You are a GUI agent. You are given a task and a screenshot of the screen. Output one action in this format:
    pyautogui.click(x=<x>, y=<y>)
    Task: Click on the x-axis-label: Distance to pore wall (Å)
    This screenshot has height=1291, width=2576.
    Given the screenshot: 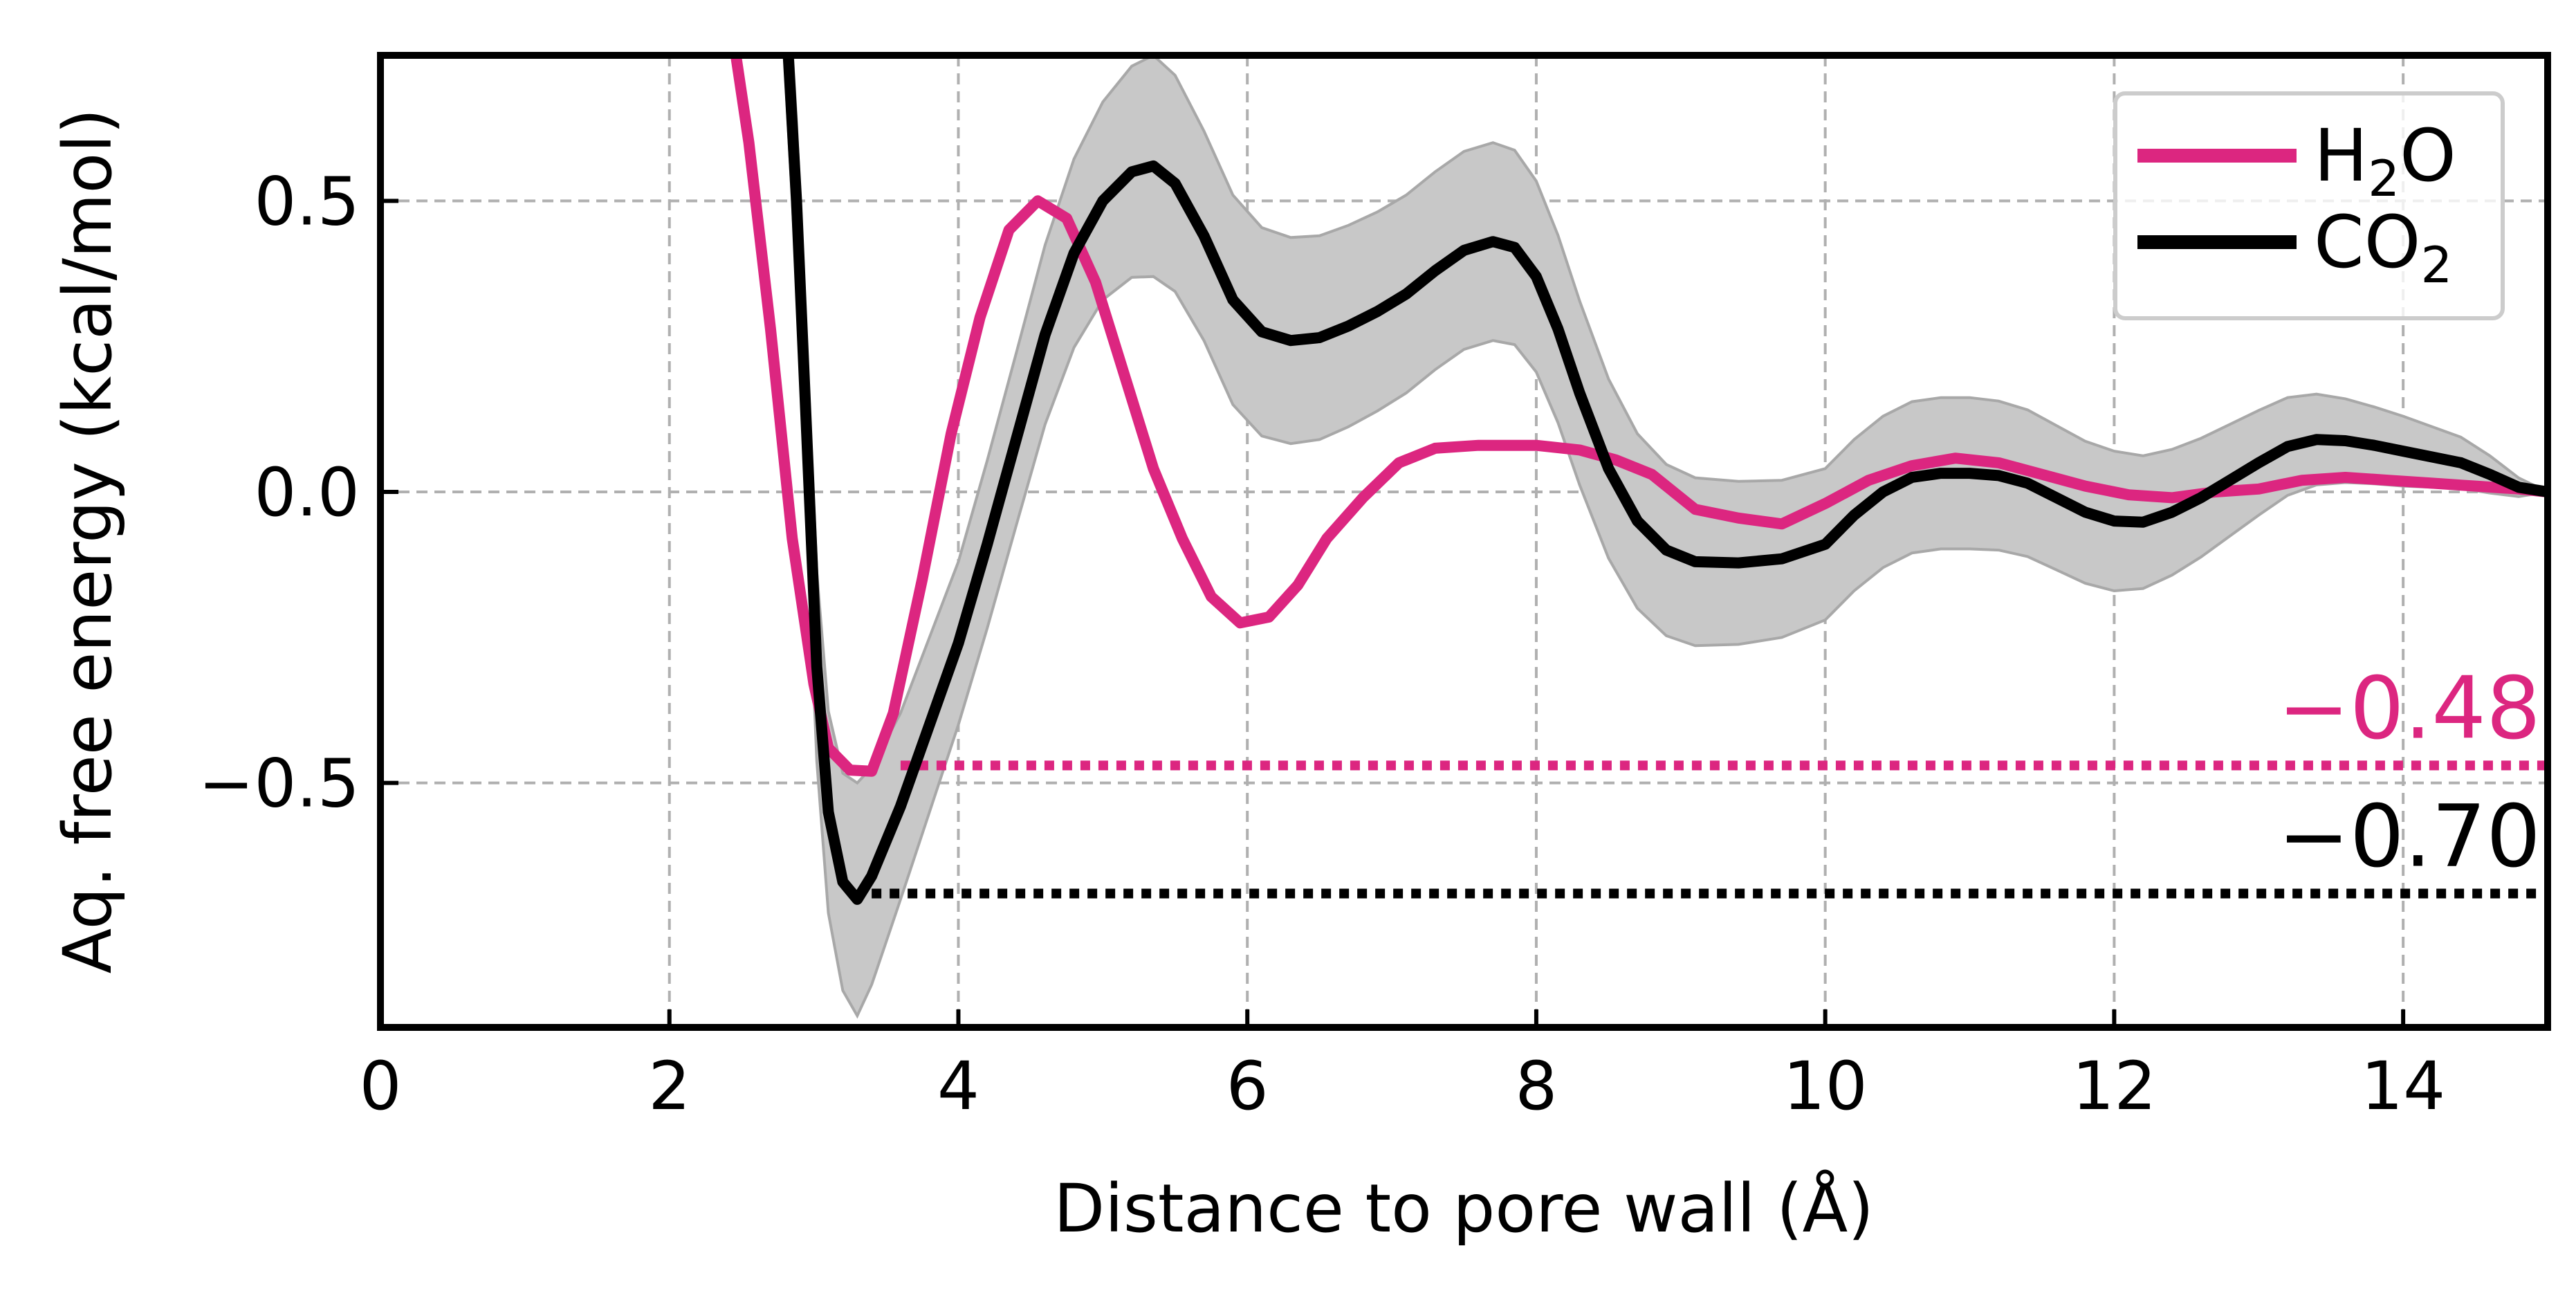 What is the action you would take?
    pyautogui.click(x=1464, y=1208)
    